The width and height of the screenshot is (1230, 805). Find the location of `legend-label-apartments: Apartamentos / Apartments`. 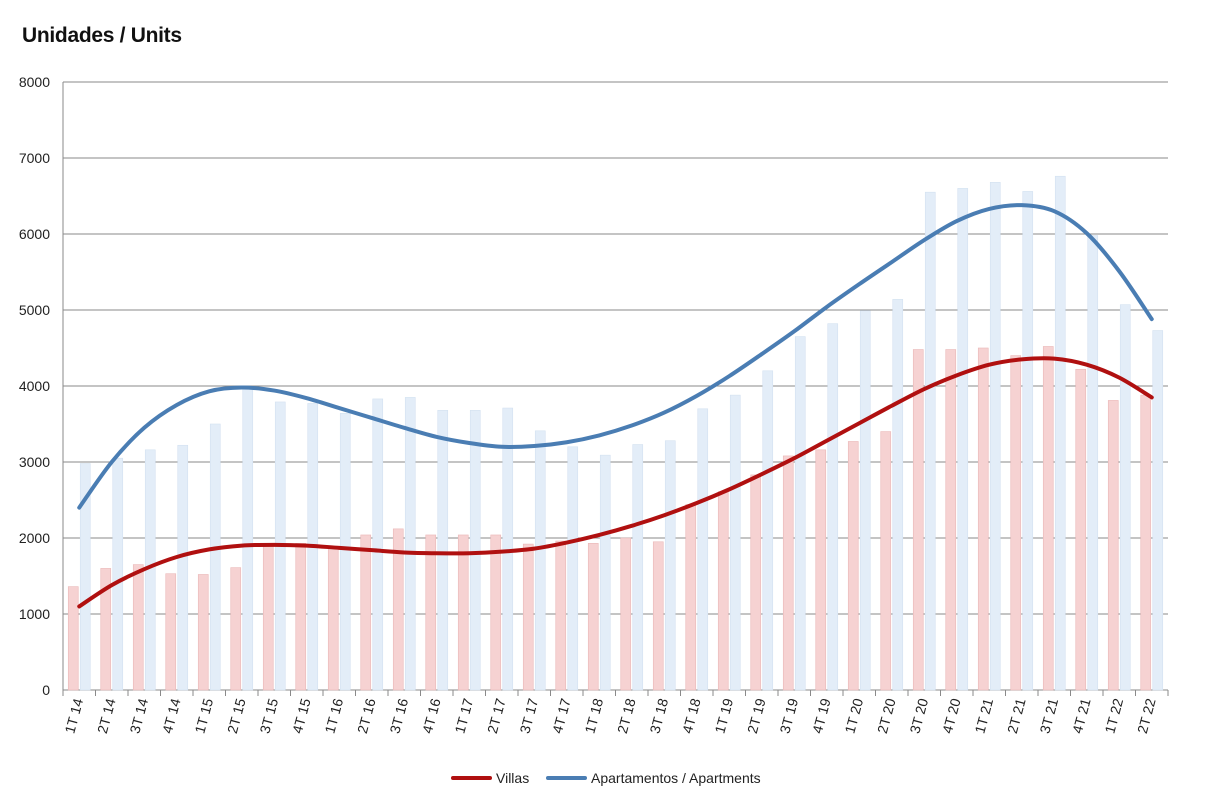

legend-label-apartments: Apartamentos / Apartments is located at coordinates (676, 778).